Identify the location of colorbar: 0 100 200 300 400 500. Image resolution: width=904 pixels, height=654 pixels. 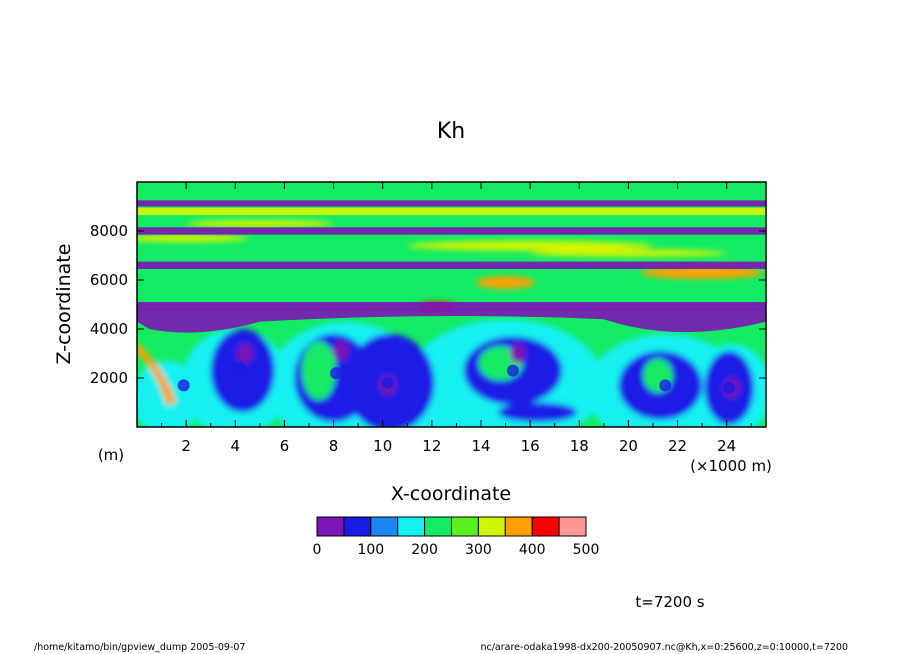
(456, 537).